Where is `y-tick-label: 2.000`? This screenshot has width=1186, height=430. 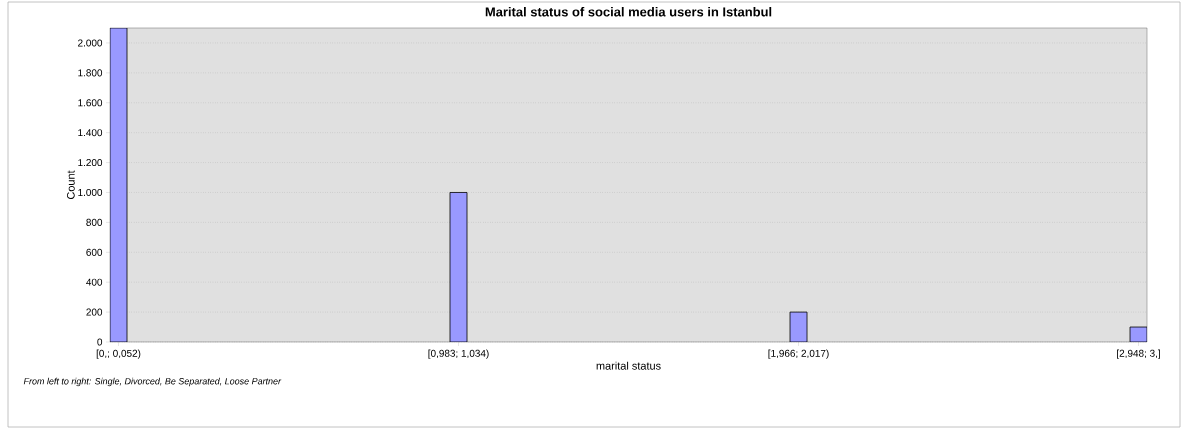
y-tick-label: 2.000 is located at coordinates (90, 43).